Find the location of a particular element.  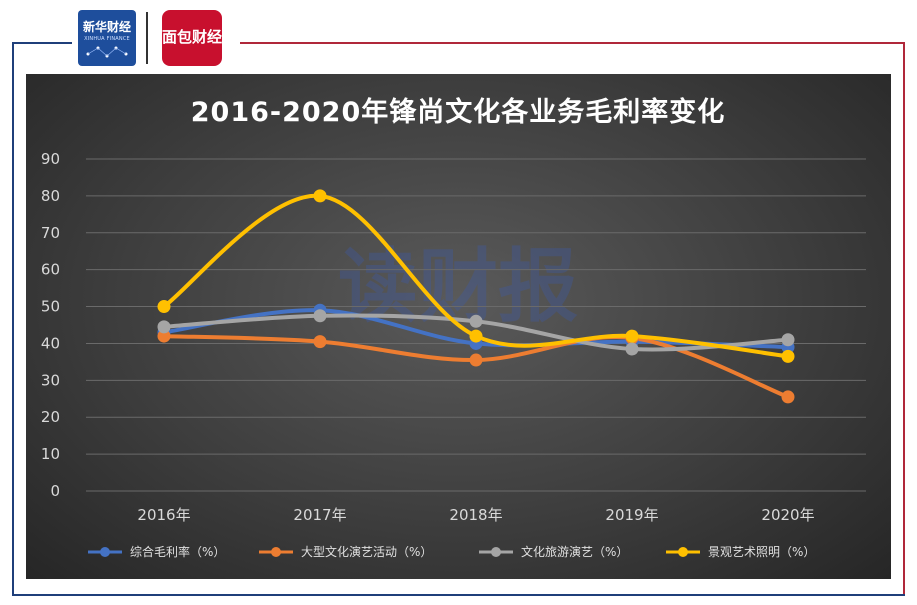

mianbao-finance-logo: 面包财经 is located at coordinates (192, 38).